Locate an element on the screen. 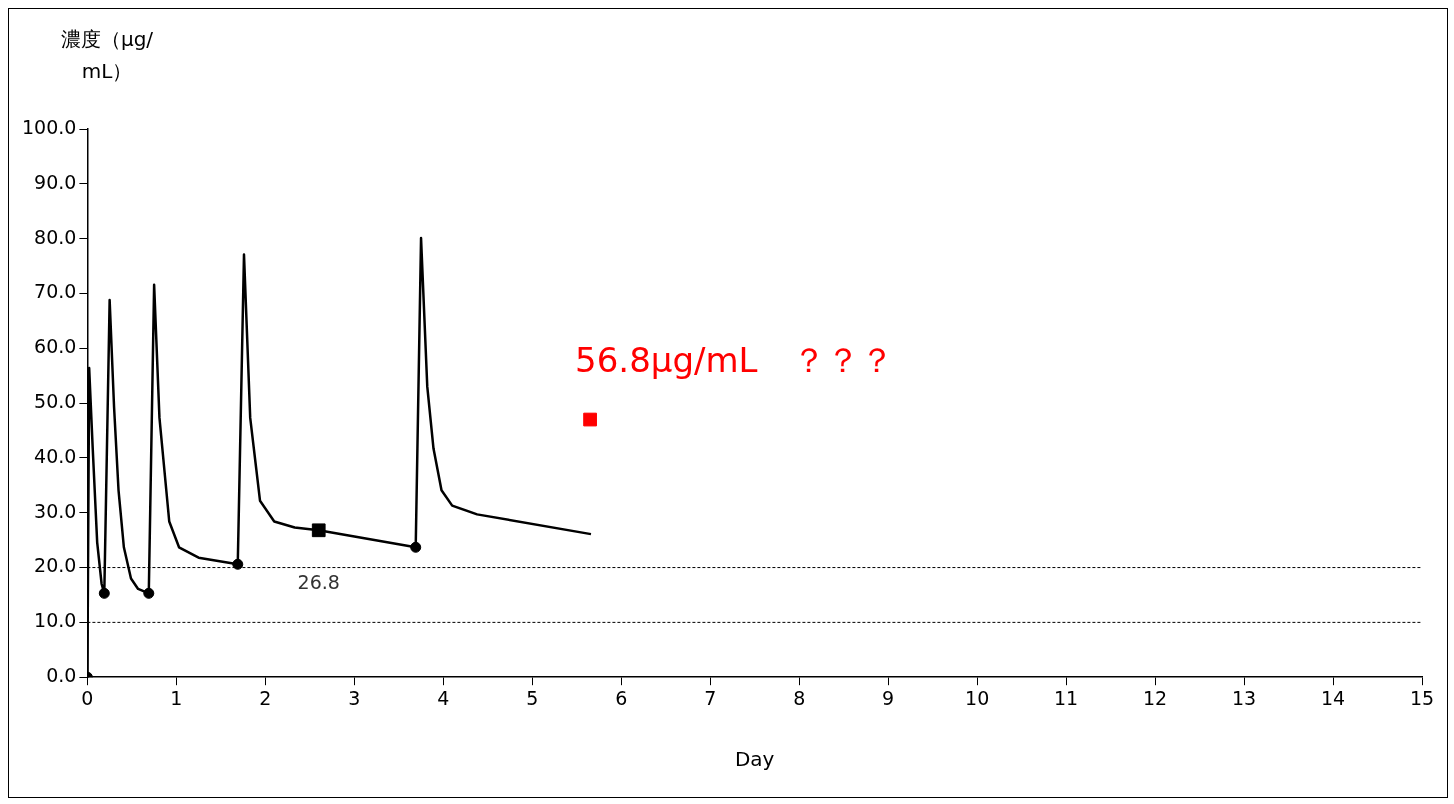 Image resolution: width=1454 pixels, height=804 pixels. y-tick-label: 0.0 is located at coordinates (61, 675).